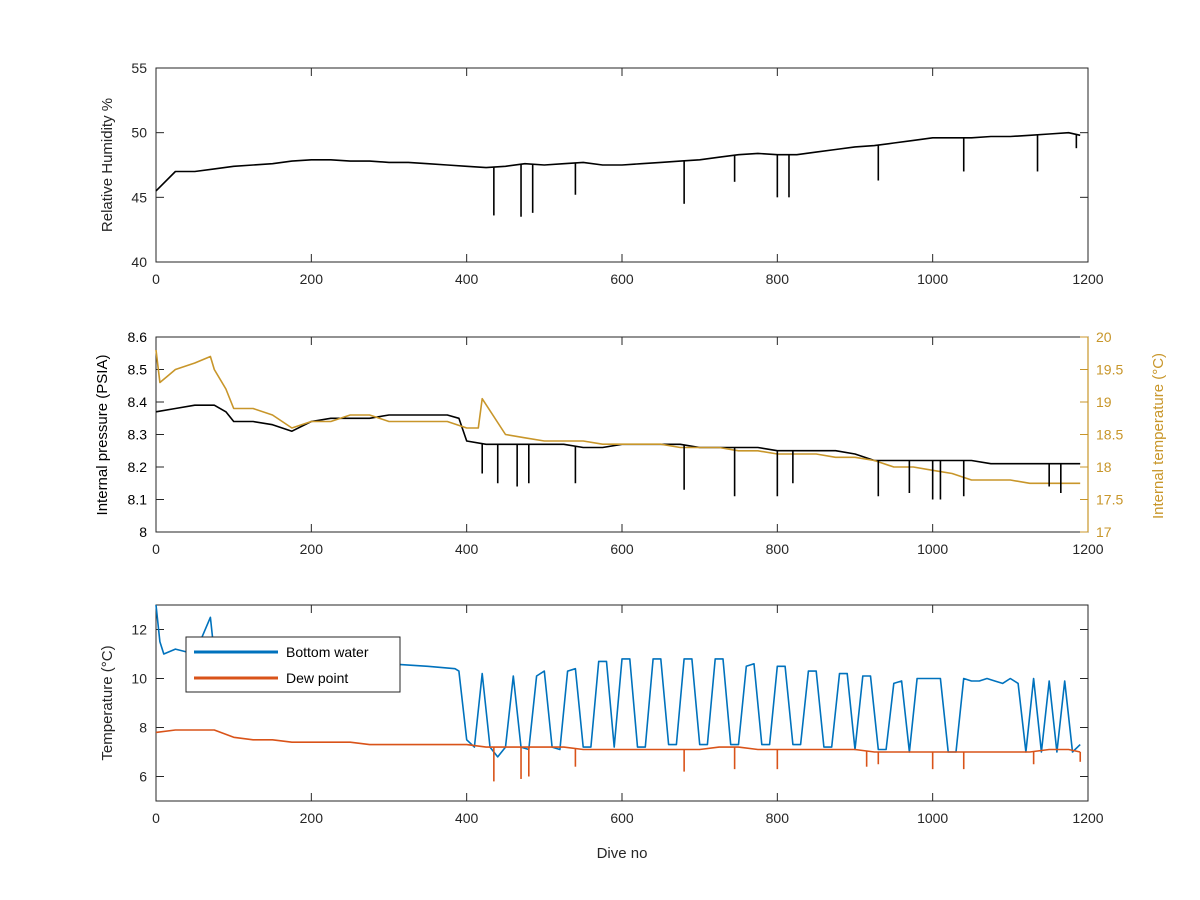 Image resolution: width=1200 pixels, height=900 pixels. I want to click on humidity-ylabel: Relative Humidity %, so click(107, 165).